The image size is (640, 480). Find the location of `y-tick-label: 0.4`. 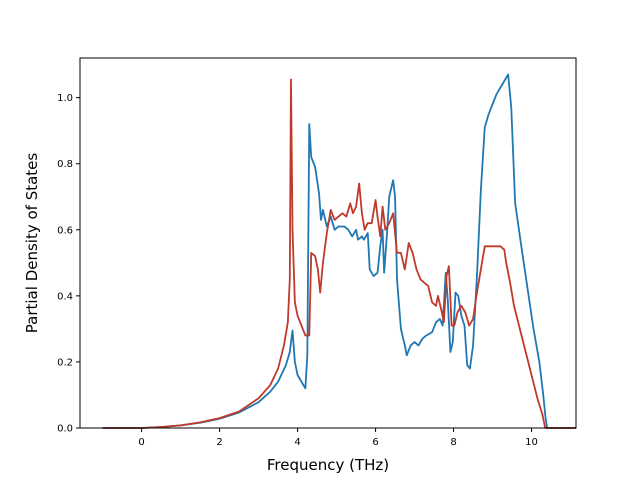

y-tick-label: 0.4 is located at coordinates (65, 296).